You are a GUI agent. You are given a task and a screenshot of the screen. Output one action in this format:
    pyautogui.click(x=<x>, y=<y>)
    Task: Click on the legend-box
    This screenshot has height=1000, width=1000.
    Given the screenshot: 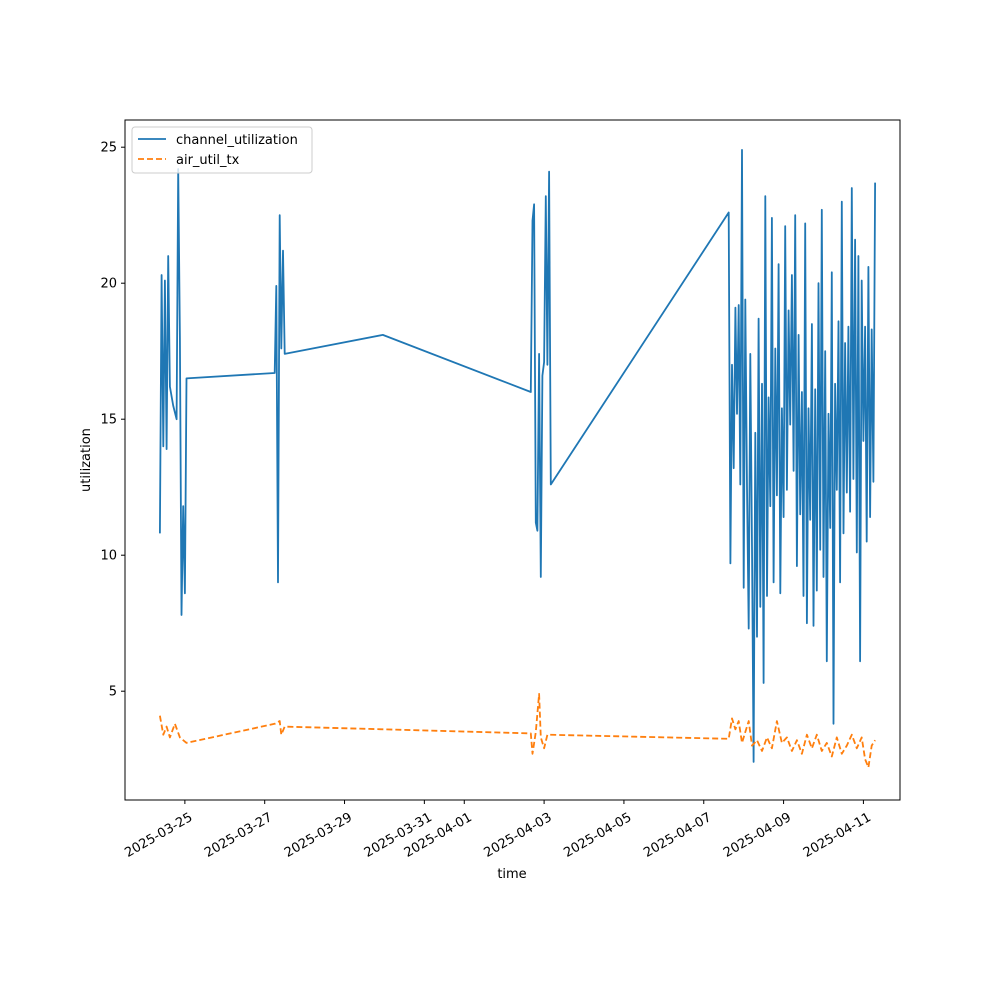 What is the action you would take?
    pyautogui.click(x=222, y=150)
    